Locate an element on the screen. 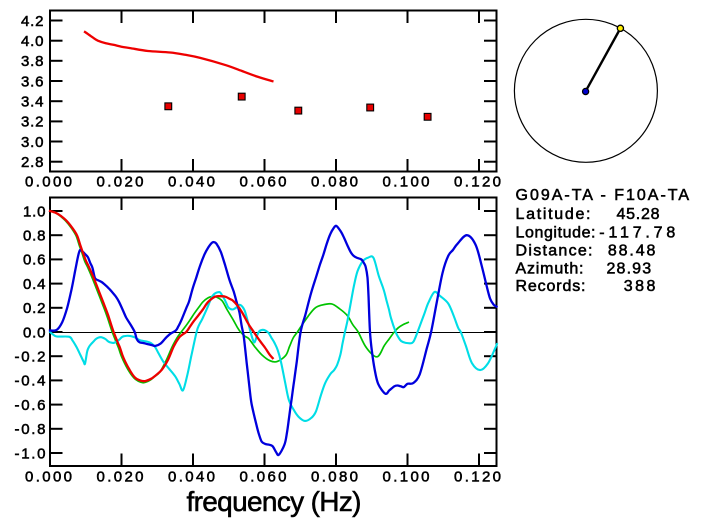 This screenshot has width=702, height=519. svg-text: 0.4 is located at coordinates (34, 284).